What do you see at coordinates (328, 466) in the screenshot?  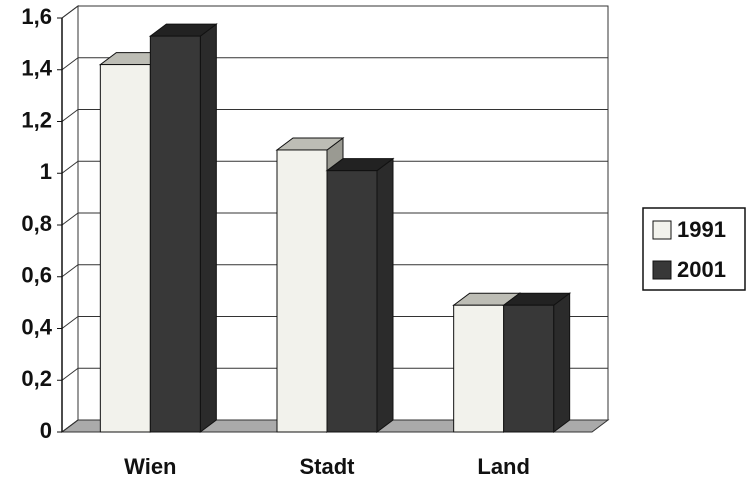 I see `x-tick-label: Stadt` at bounding box center [328, 466].